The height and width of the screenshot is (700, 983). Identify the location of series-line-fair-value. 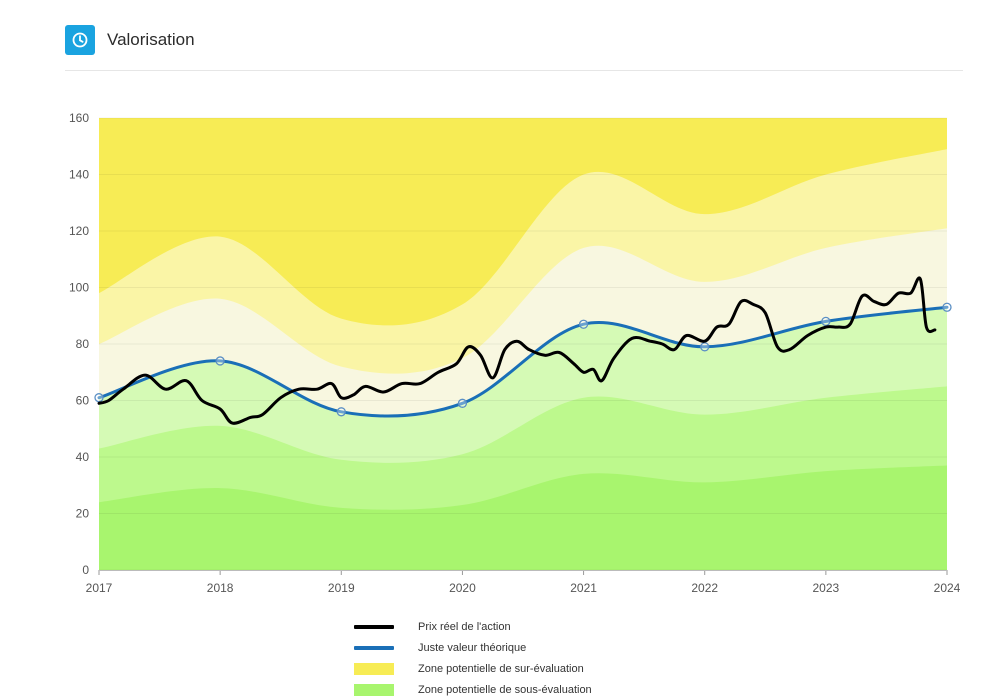
(523, 361).